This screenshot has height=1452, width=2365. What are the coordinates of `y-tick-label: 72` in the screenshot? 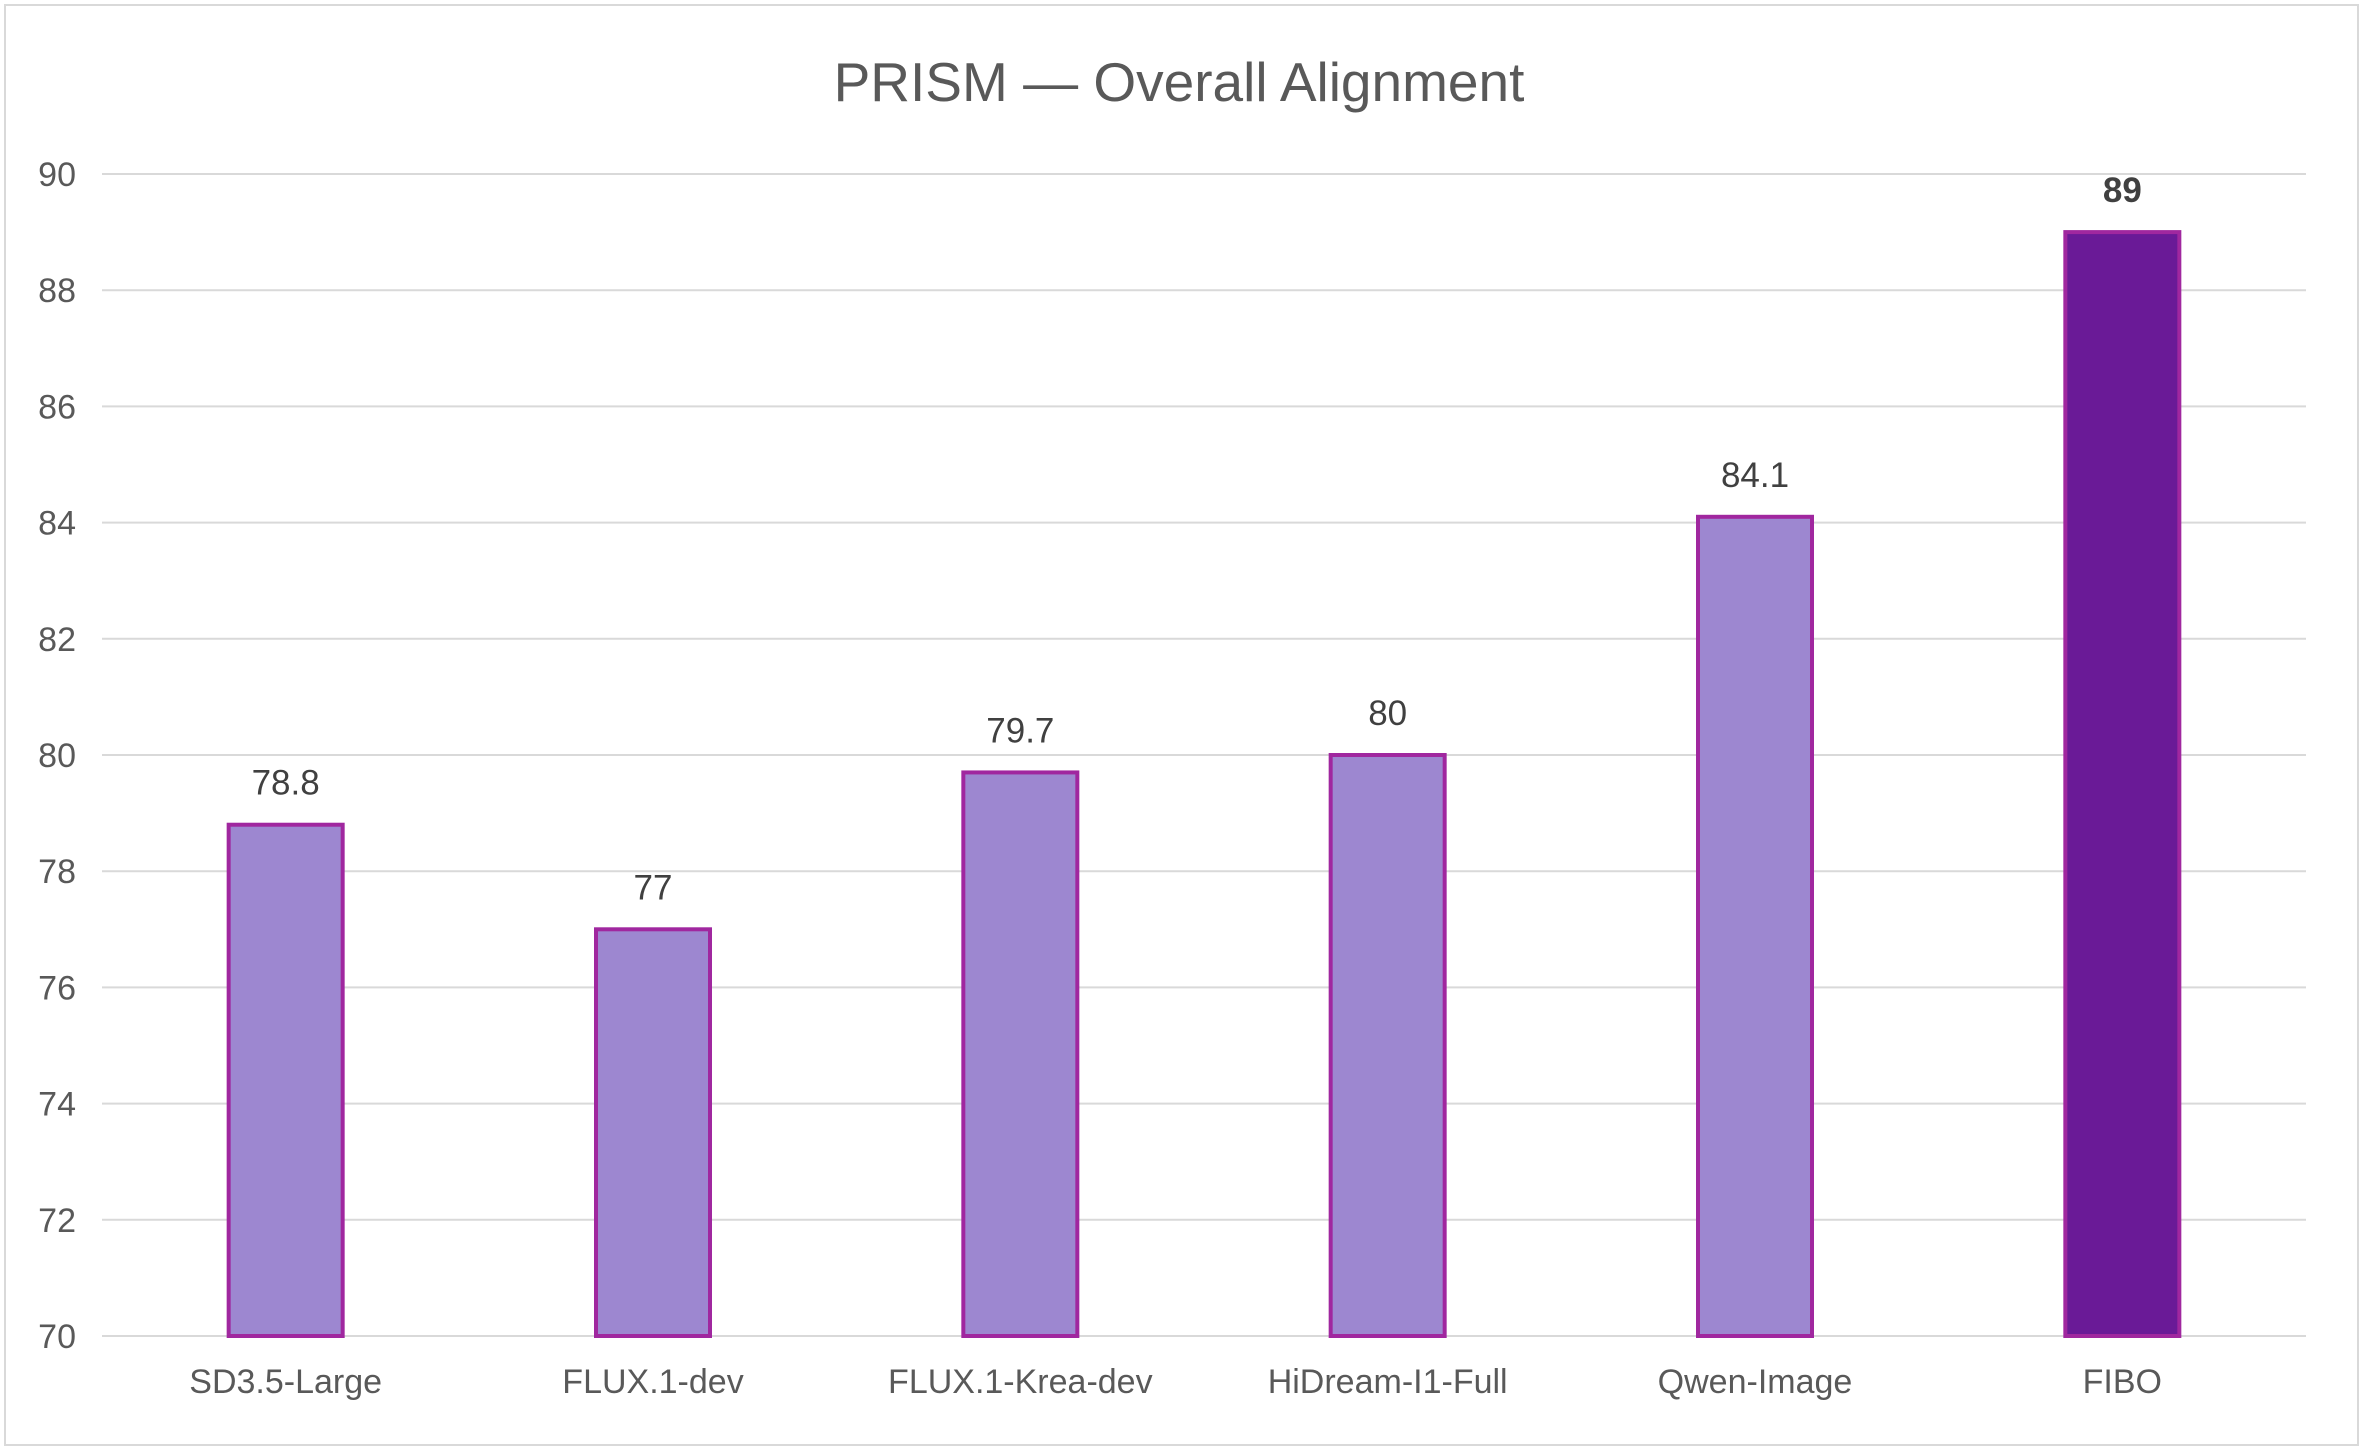 It's located at (57, 1221).